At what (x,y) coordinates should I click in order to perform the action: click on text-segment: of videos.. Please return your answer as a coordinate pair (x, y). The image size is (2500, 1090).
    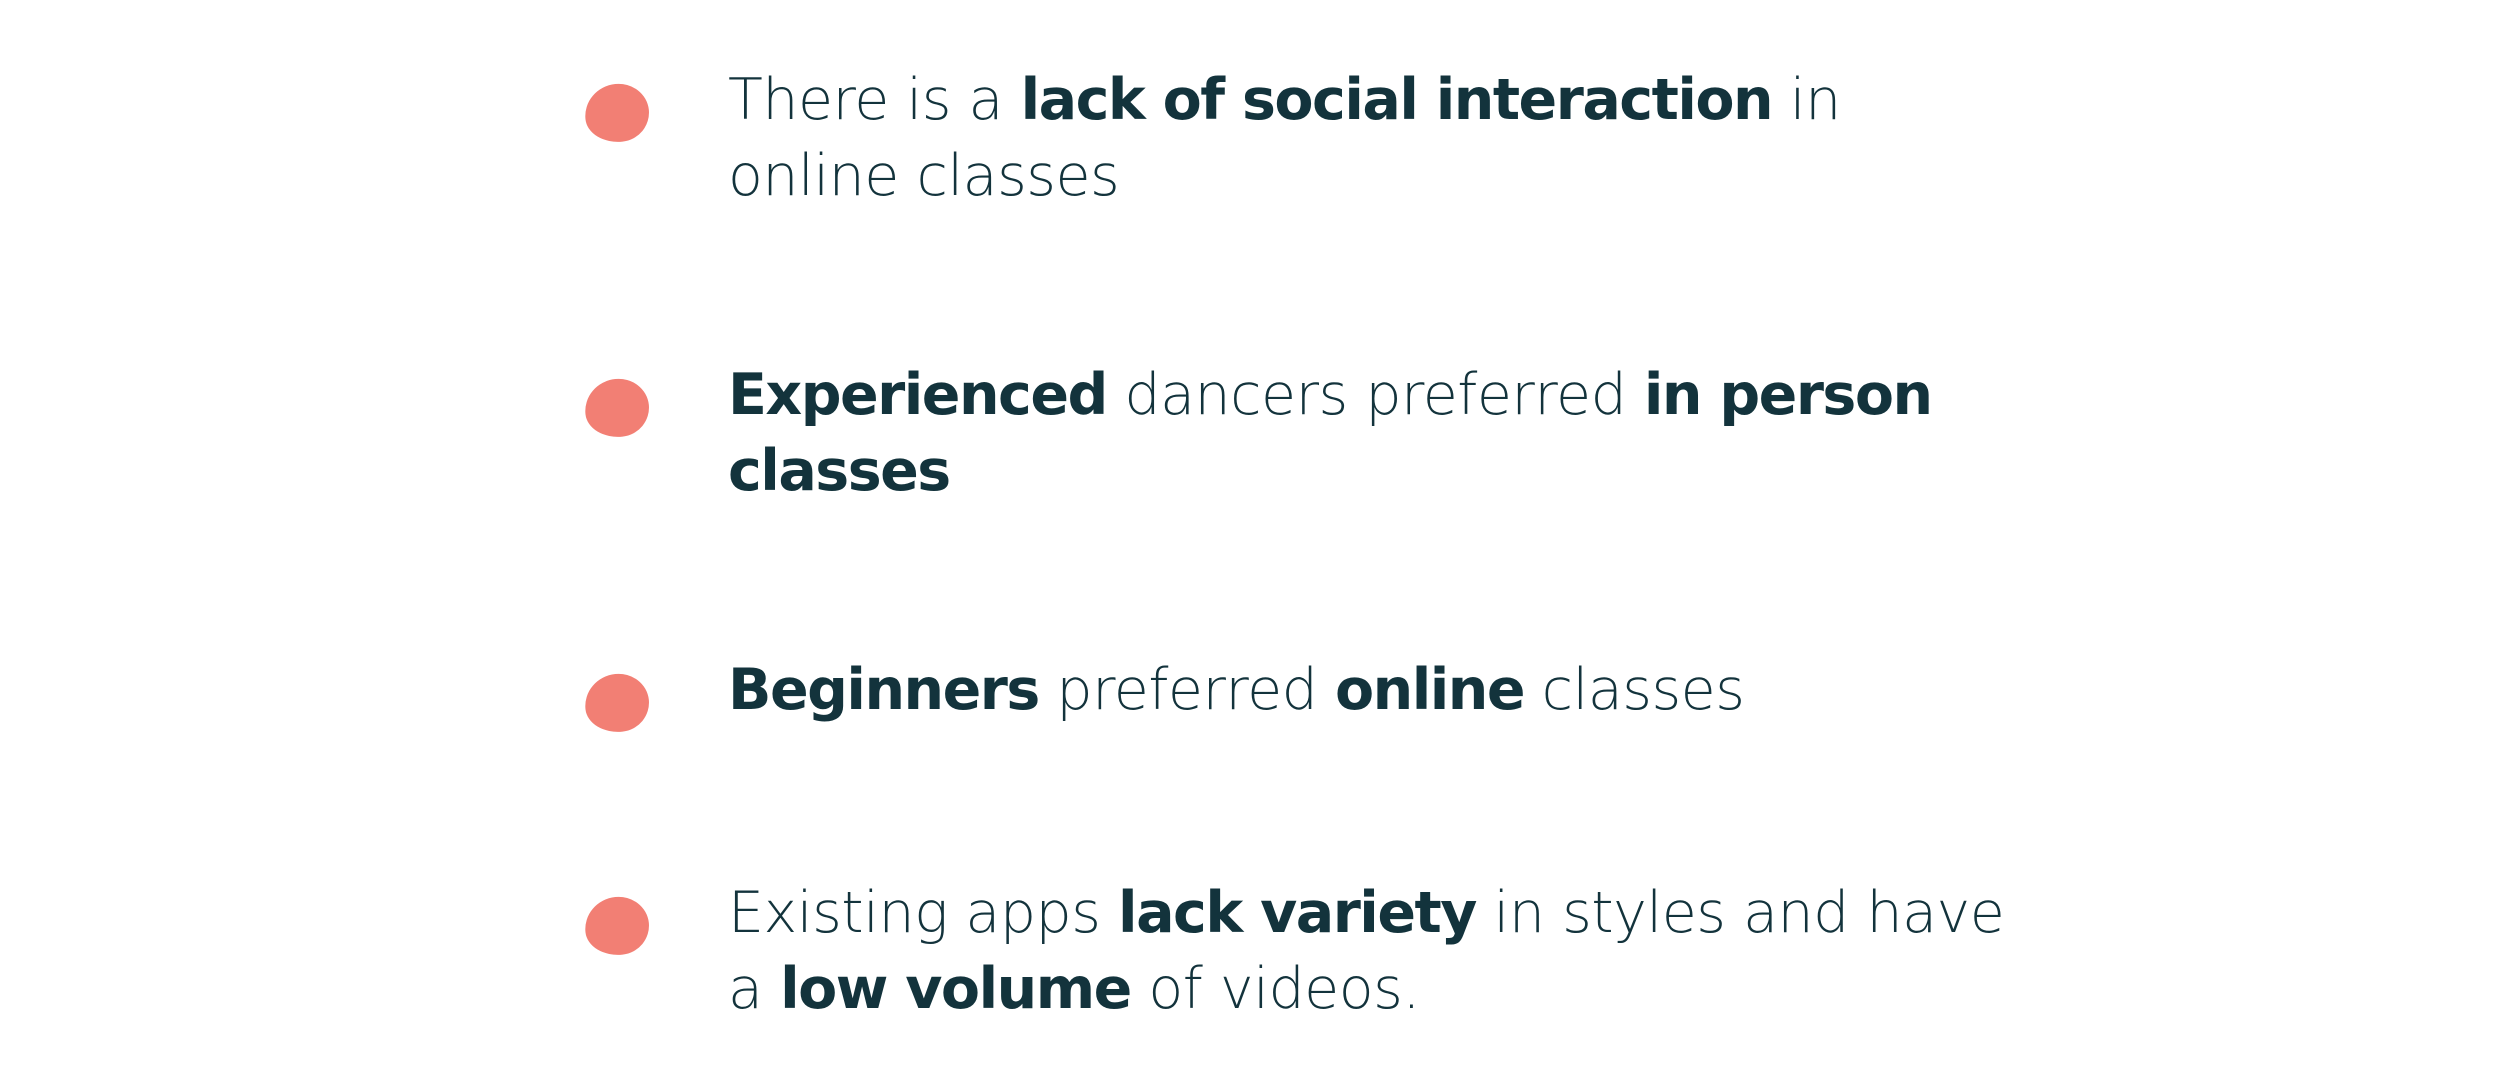
    Looking at the image, I should click on (1275, 989).